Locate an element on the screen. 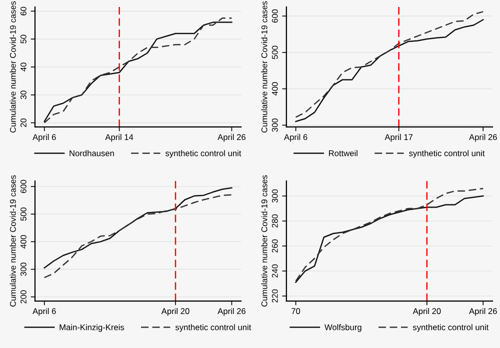 This screenshot has width=500, height=348. y-tick-label: 30 is located at coordinates (23, 95).